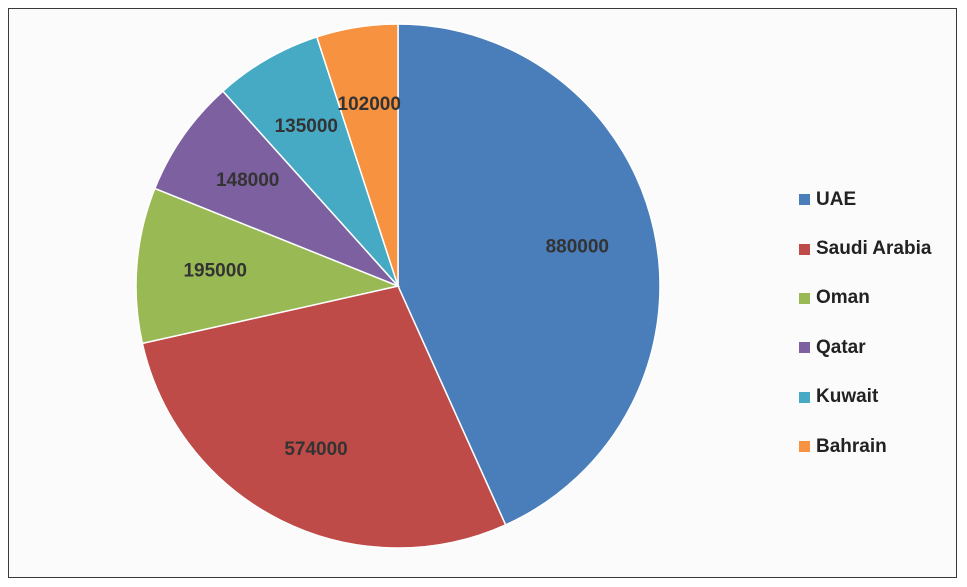 This screenshot has width=967, height=587. What do you see at coordinates (851, 446) in the screenshot?
I see `legend-label-bahrain: Bahrain` at bounding box center [851, 446].